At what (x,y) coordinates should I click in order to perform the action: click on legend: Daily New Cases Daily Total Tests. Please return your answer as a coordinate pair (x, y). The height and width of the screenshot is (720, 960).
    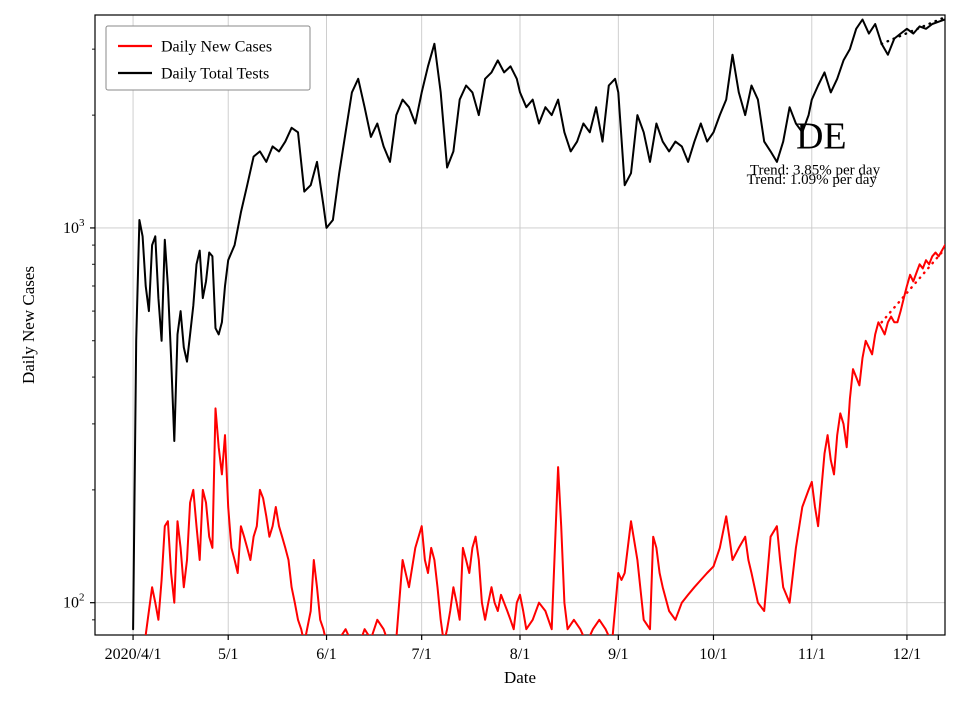
    Looking at the image, I should click on (208, 58).